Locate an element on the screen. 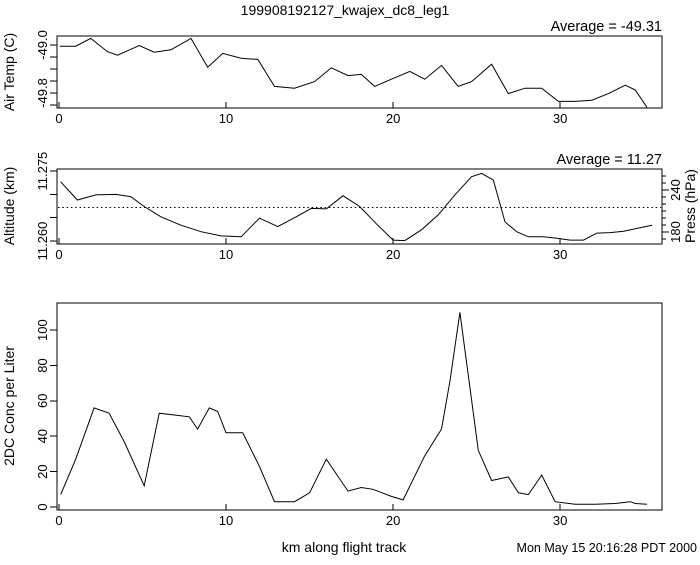  y-tick-label: 11.260 is located at coordinates (42, 241).